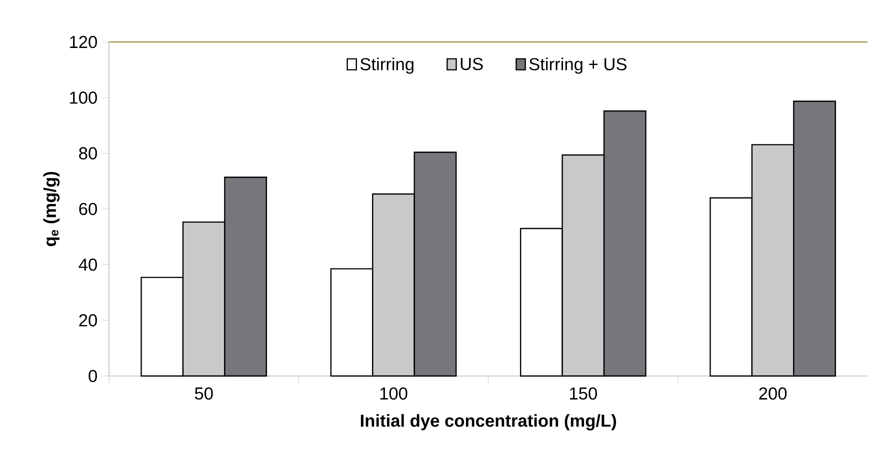 The height and width of the screenshot is (464, 871). I want to click on y-tick-label: 100, so click(83, 98).